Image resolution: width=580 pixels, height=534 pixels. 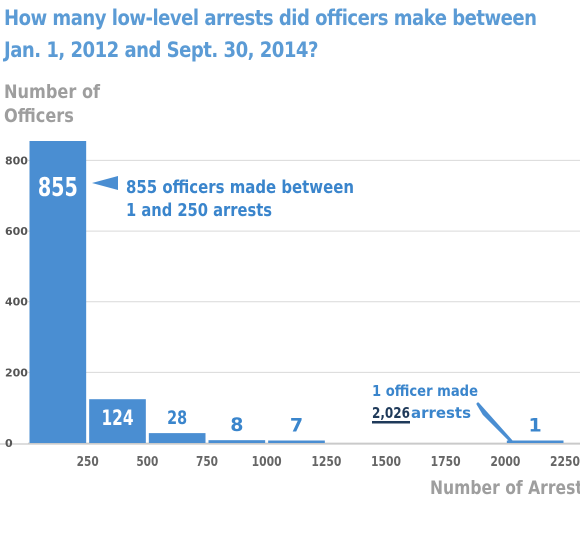 What do you see at coordinates (177, 418) in the screenshot?
I see `bar-value-label: 28` at bounding box center [177, 418].